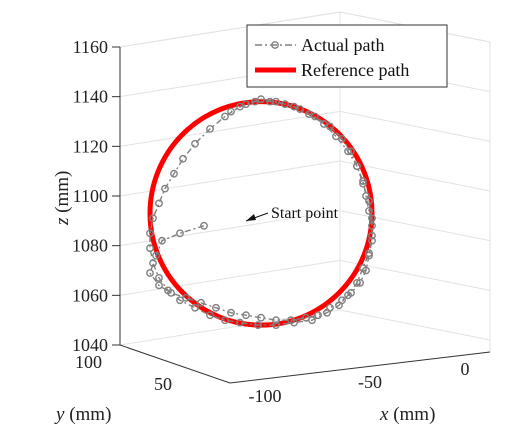 The image size is (520, 447). Describe the element at coordinates (265, 396) in the screenshot. I see `x-tick-label: -100` at that location.